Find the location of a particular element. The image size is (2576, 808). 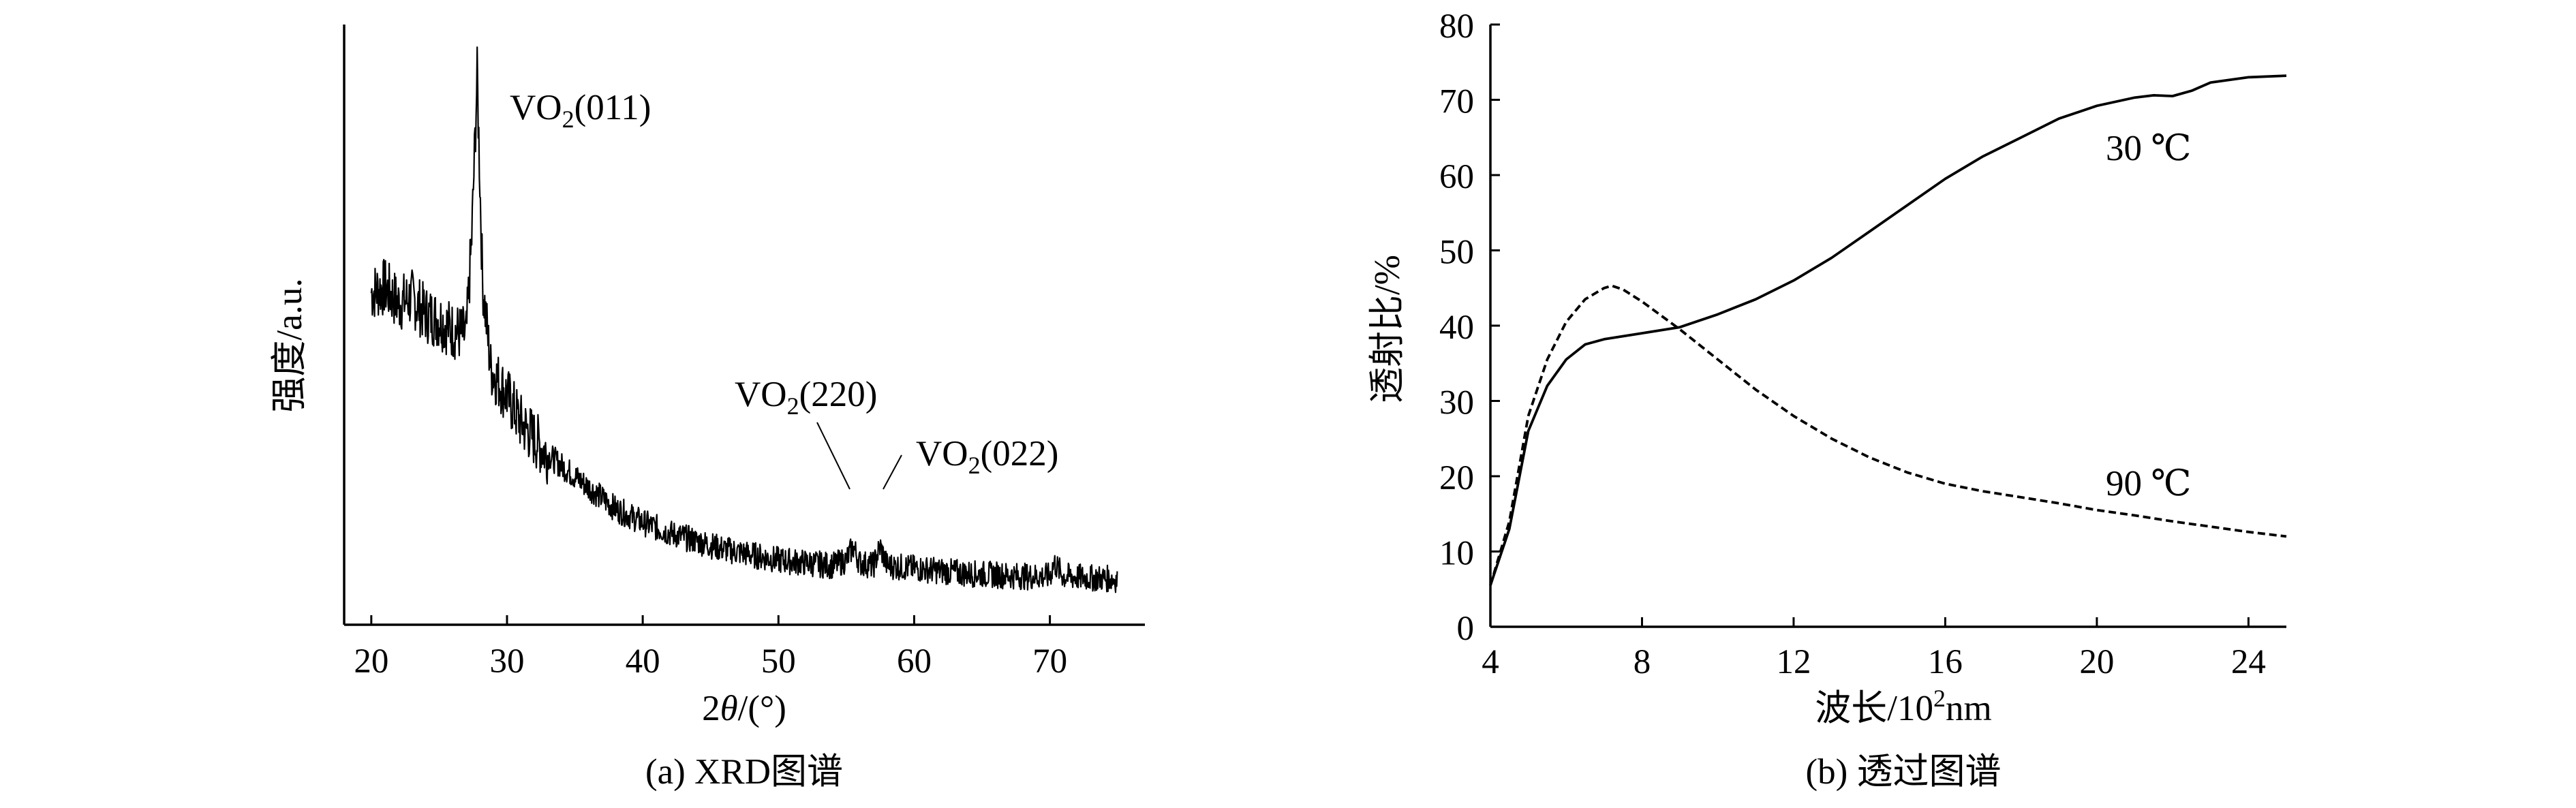

panel-a-x-tick-label: 50 is located at coordinates (779, 661).